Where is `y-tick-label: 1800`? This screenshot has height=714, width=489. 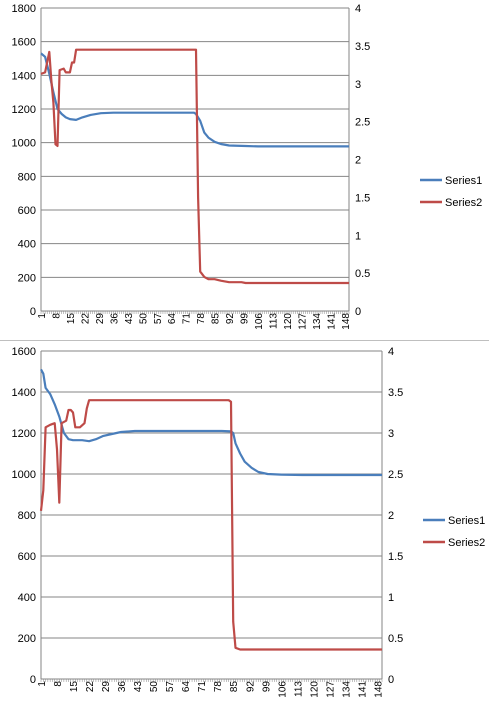 y-tick-label: 1800 is located at coordinates (24, 9).